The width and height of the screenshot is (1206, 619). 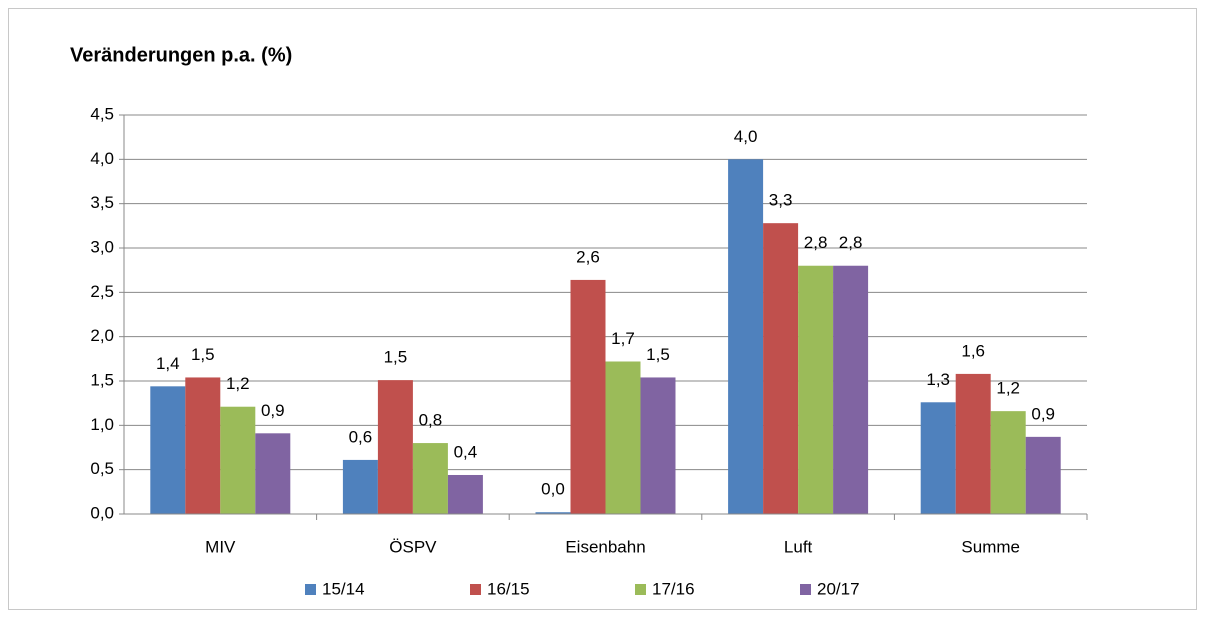 What do you see at coordinates (466, 451) in the screenshot?
I see `value-label: 0,4` at bounding box center [466, 451].